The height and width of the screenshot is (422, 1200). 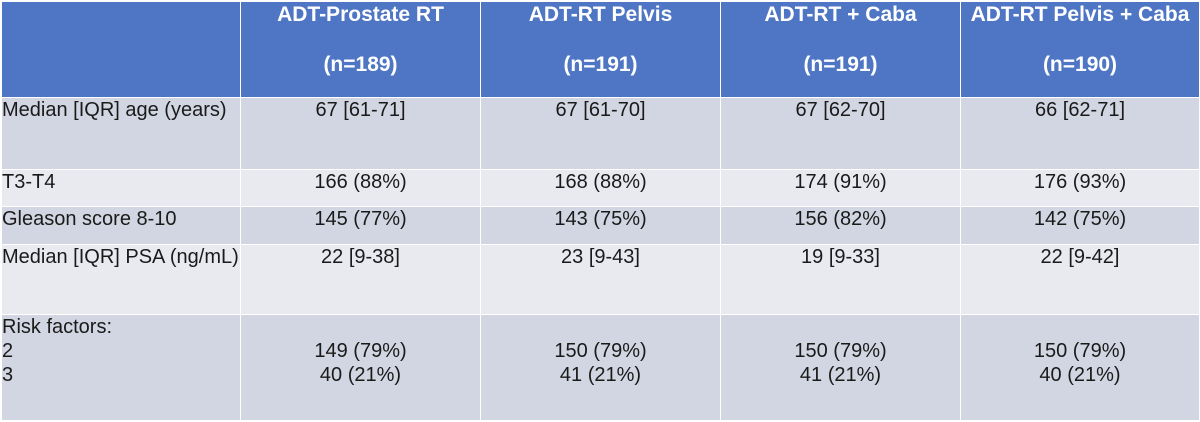 What do you see at coordinates (121, 367) in the screenshot?
I see `row-label-cell: Risk factors: 2 3` at bounding box center [121, 367].